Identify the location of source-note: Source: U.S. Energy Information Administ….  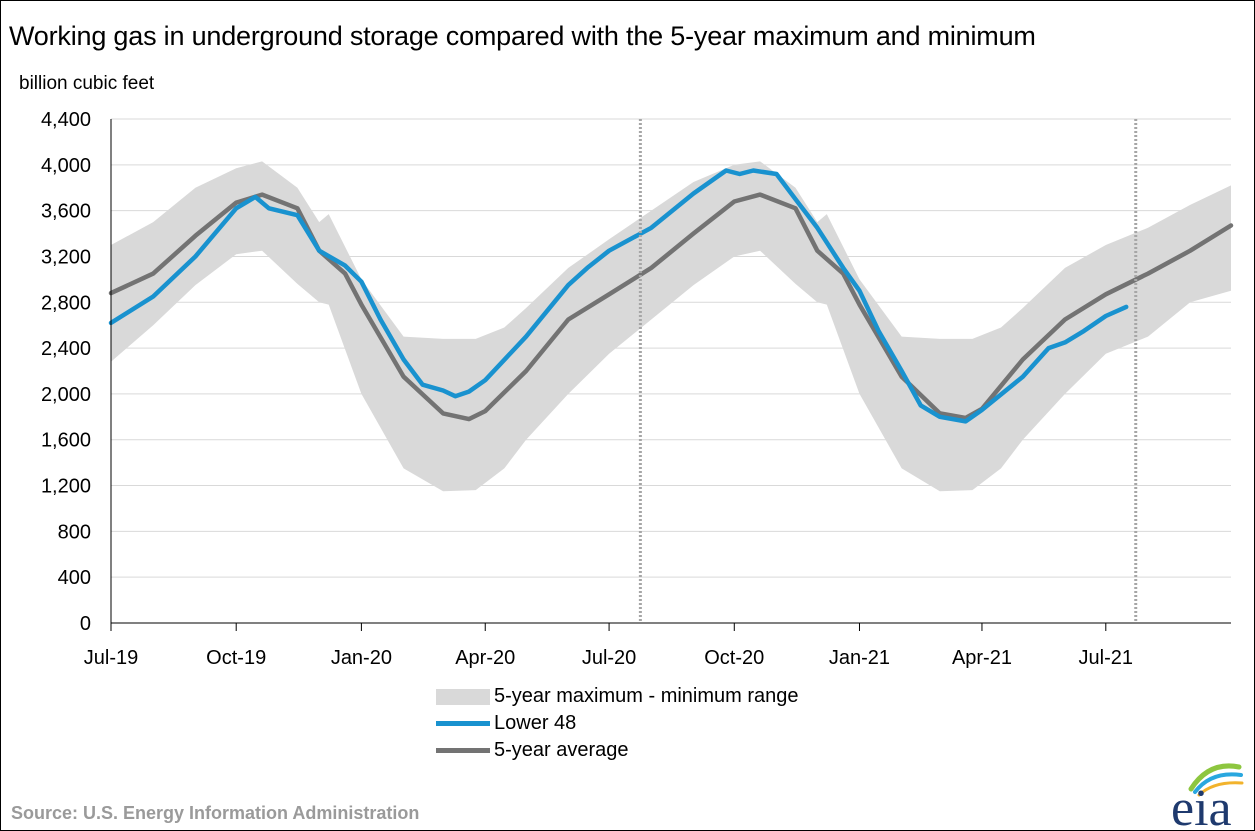
(215, 813).